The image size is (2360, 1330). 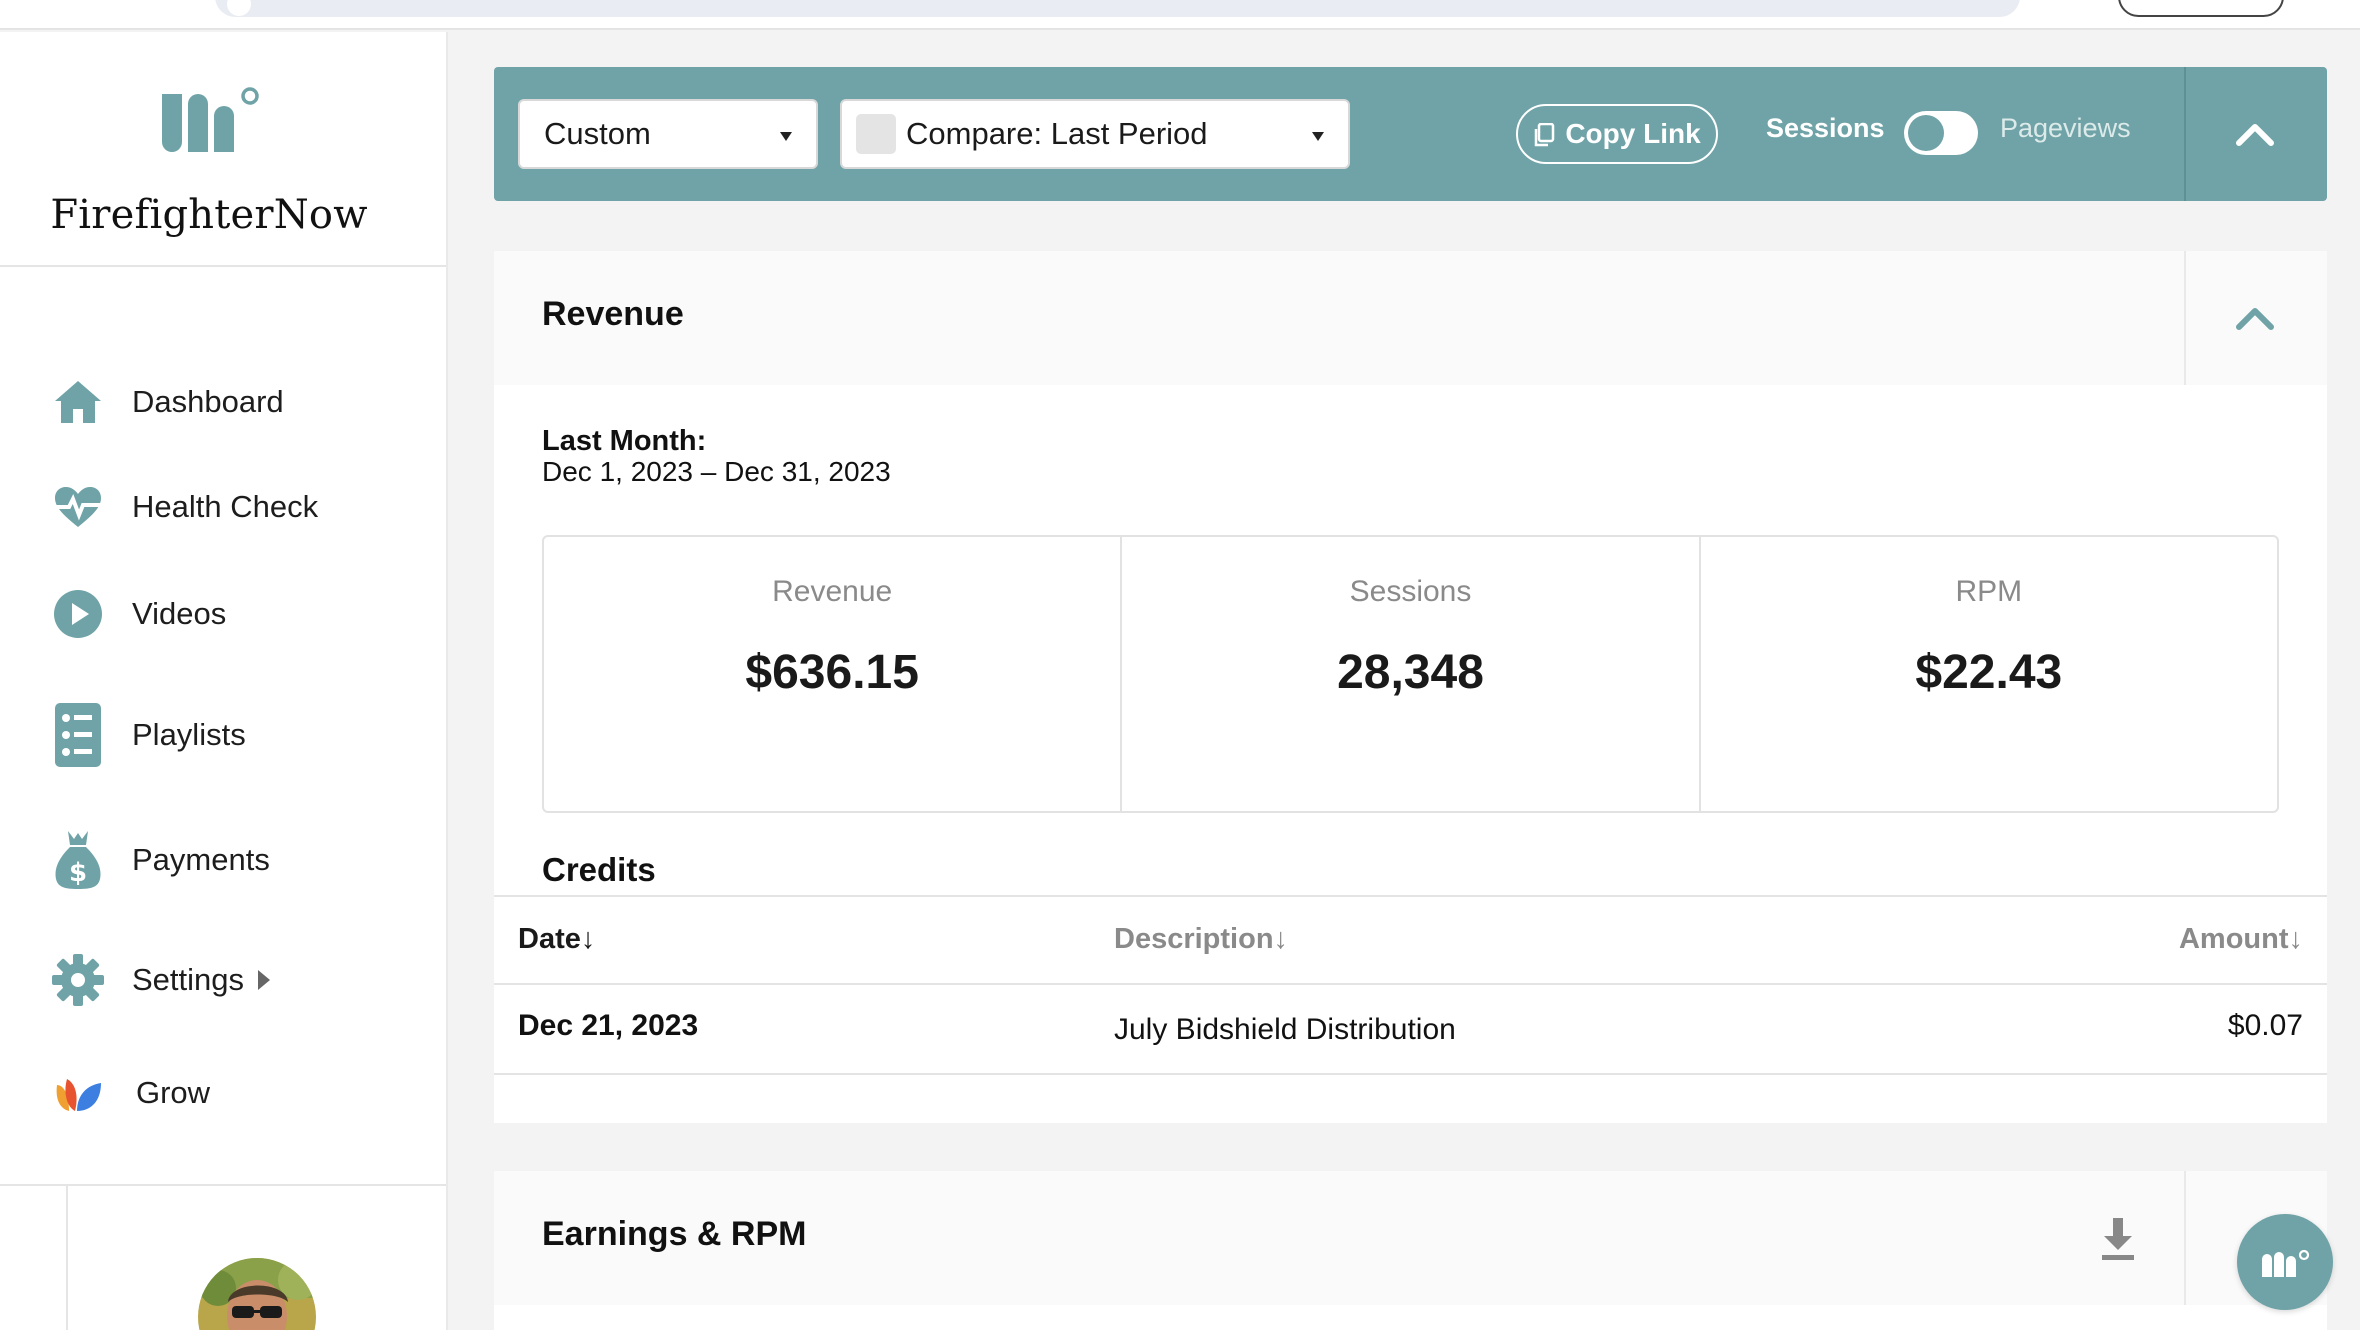 I want to click on address-bar-dot, so click(x=239, y=8).